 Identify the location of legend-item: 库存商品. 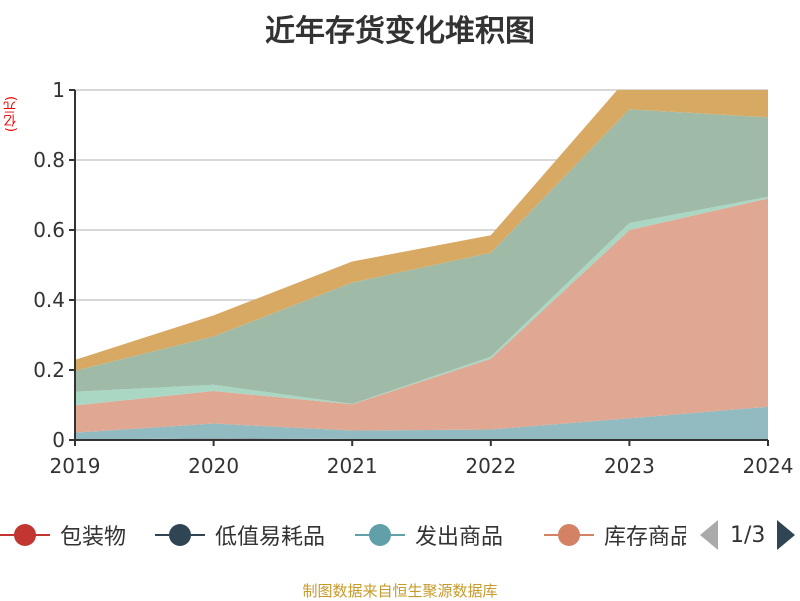
(615, 535).